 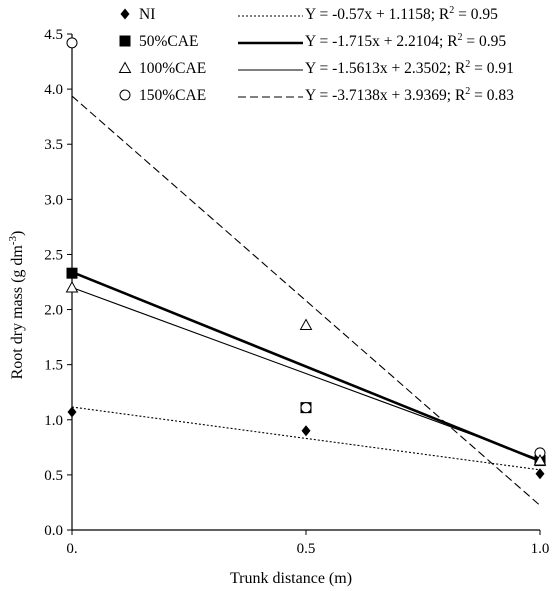 I want to click on legend-equation: Y = -1.715x + 2.2104; R2 = 0.95, so click(x=405, y=41).